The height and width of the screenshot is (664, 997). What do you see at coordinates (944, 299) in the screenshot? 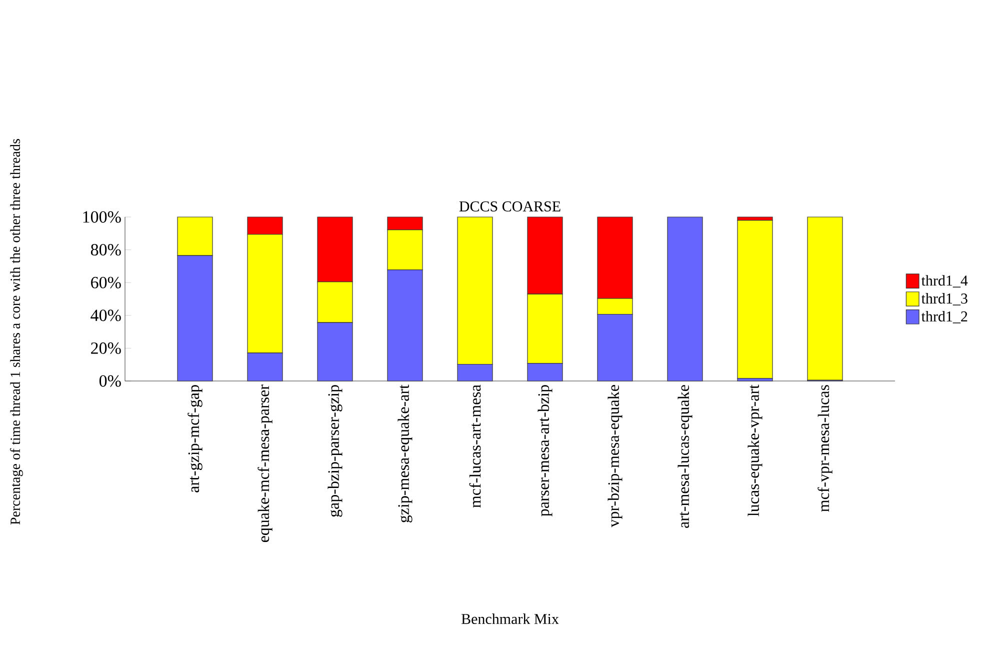
I see `legend-label: thrd1_3` at bounding box center [944, 299].